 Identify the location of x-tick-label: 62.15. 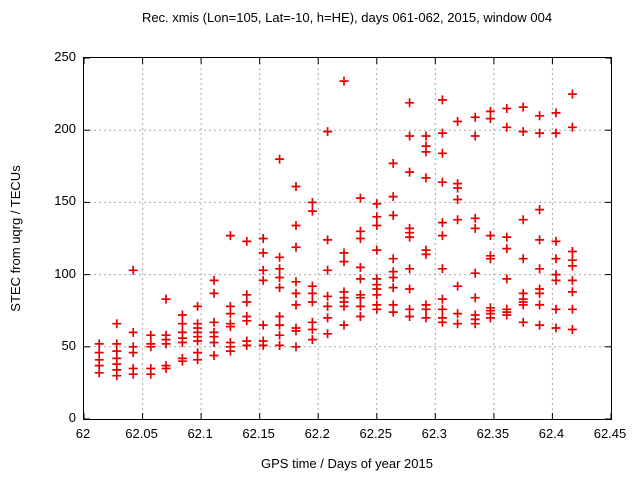
(258, 433).